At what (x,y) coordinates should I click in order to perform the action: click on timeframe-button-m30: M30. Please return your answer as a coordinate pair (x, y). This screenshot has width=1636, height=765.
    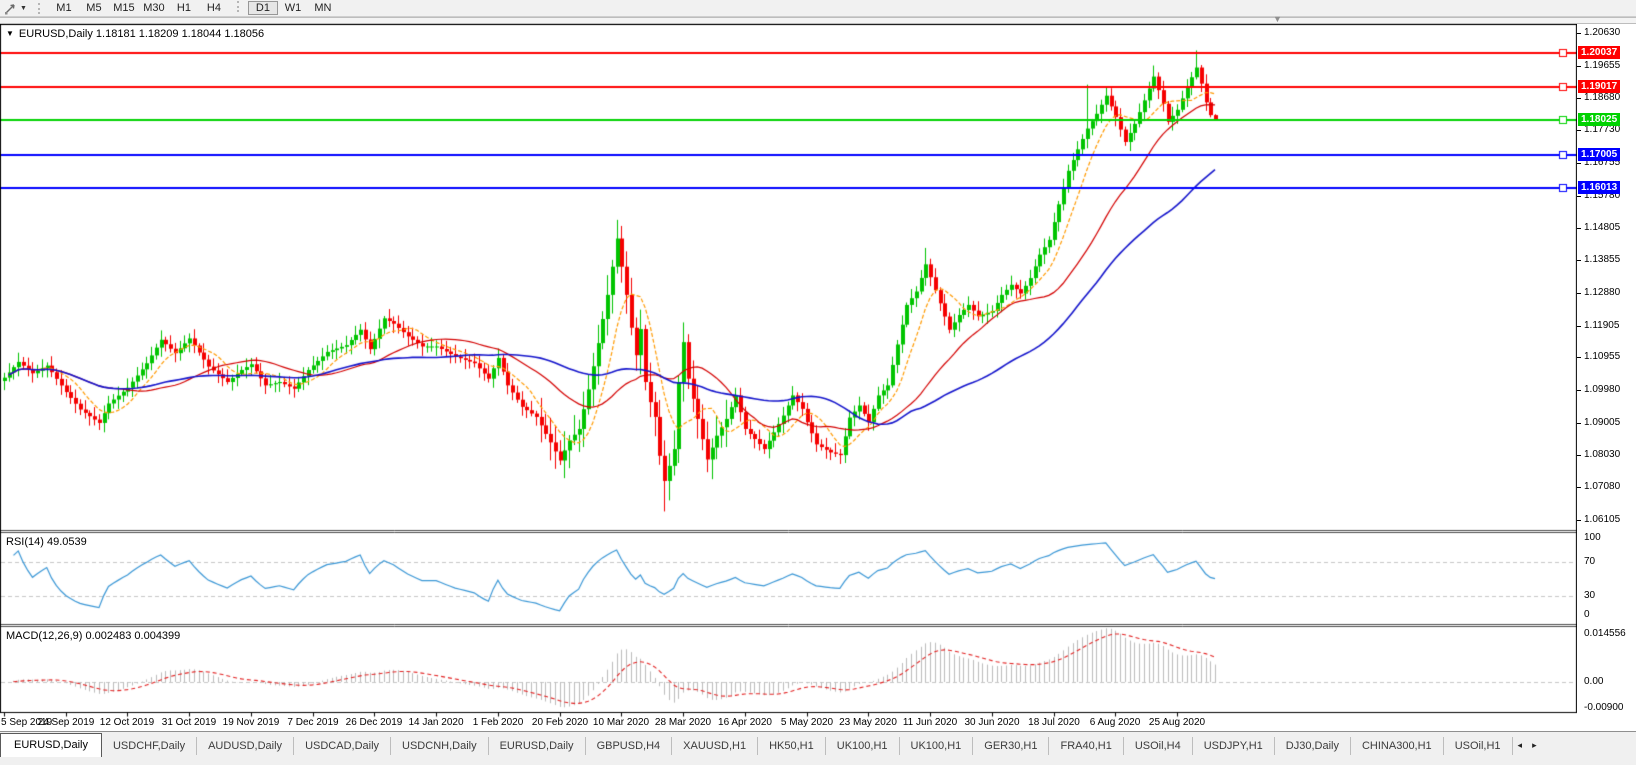
    Looking at the image, I should click on (154, 8).